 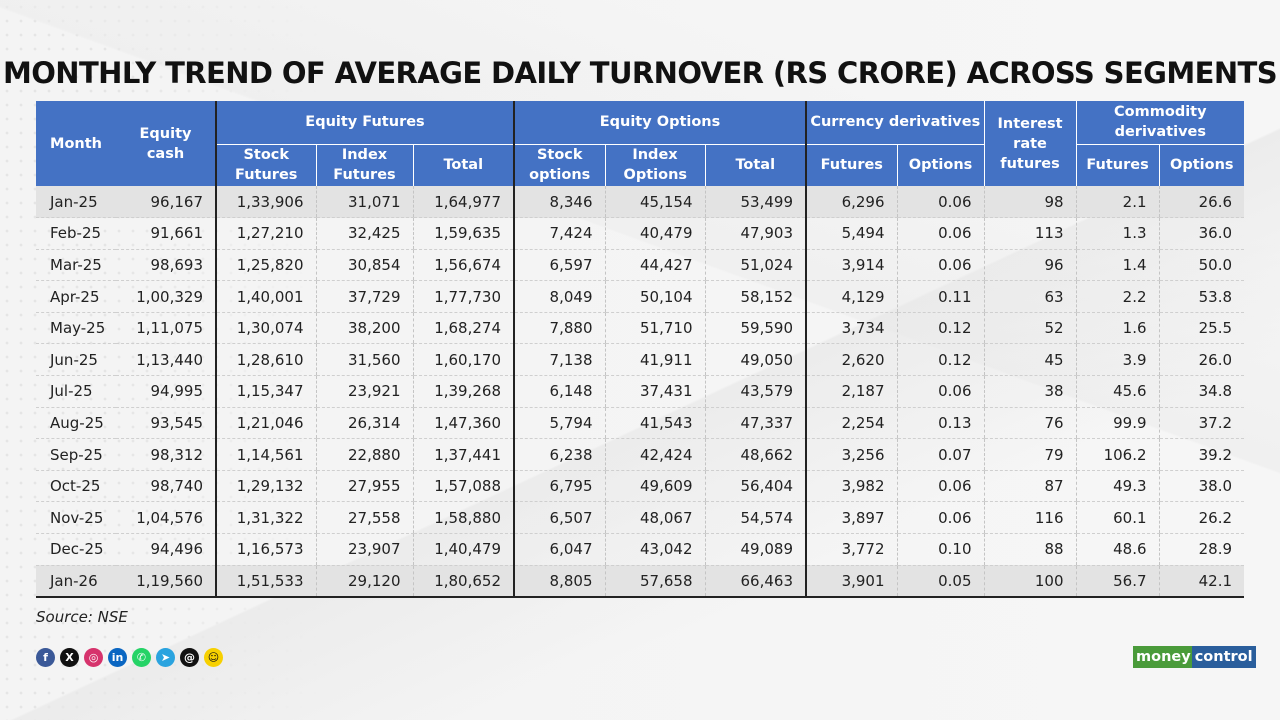 What do you see at coordinates (93, 657) in the screenshot?
I see `instagram-icon: ◎` at bounding box center [93, 657].